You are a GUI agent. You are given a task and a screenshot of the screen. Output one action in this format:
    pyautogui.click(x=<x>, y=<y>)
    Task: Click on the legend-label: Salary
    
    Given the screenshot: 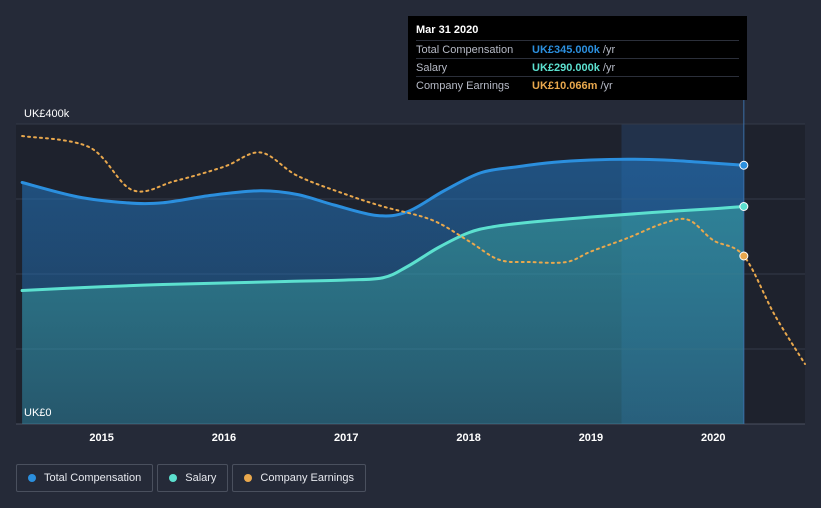 What is the action you would take?
    pyautogui.click(x=201, y=478)
    